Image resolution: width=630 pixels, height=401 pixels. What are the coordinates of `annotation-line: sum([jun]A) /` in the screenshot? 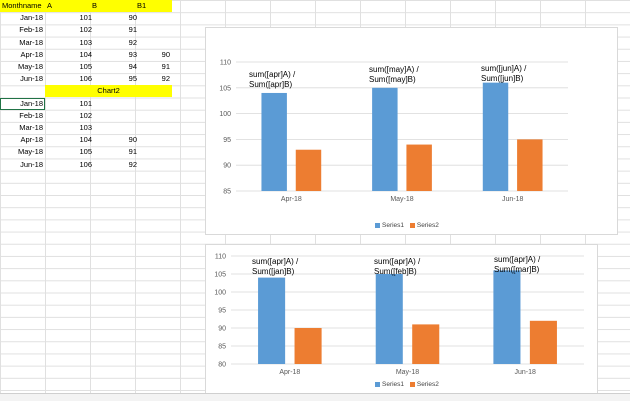 It's located at (504, 68).